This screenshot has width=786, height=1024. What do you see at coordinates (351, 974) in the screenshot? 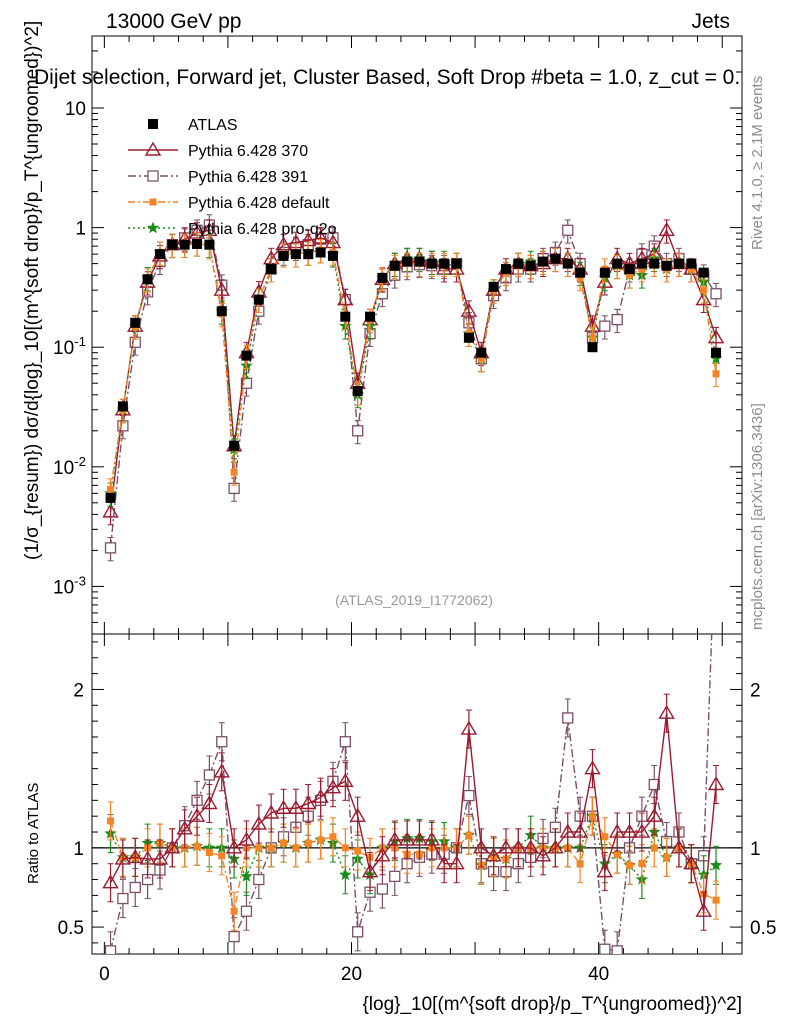
I see `x-tick-label: 20` at bounding box center [351, 974].